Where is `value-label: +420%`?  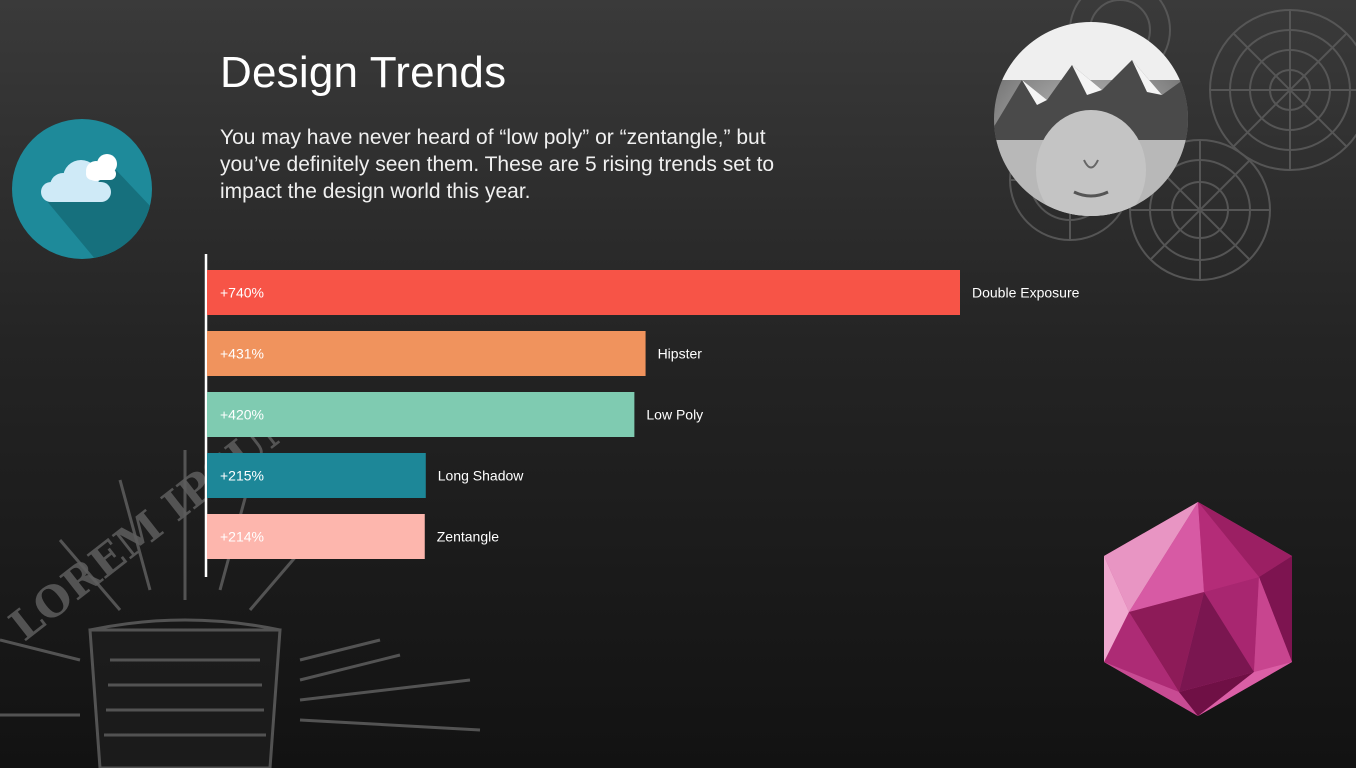
value-label: +420% is located at coordinates (242, 415).